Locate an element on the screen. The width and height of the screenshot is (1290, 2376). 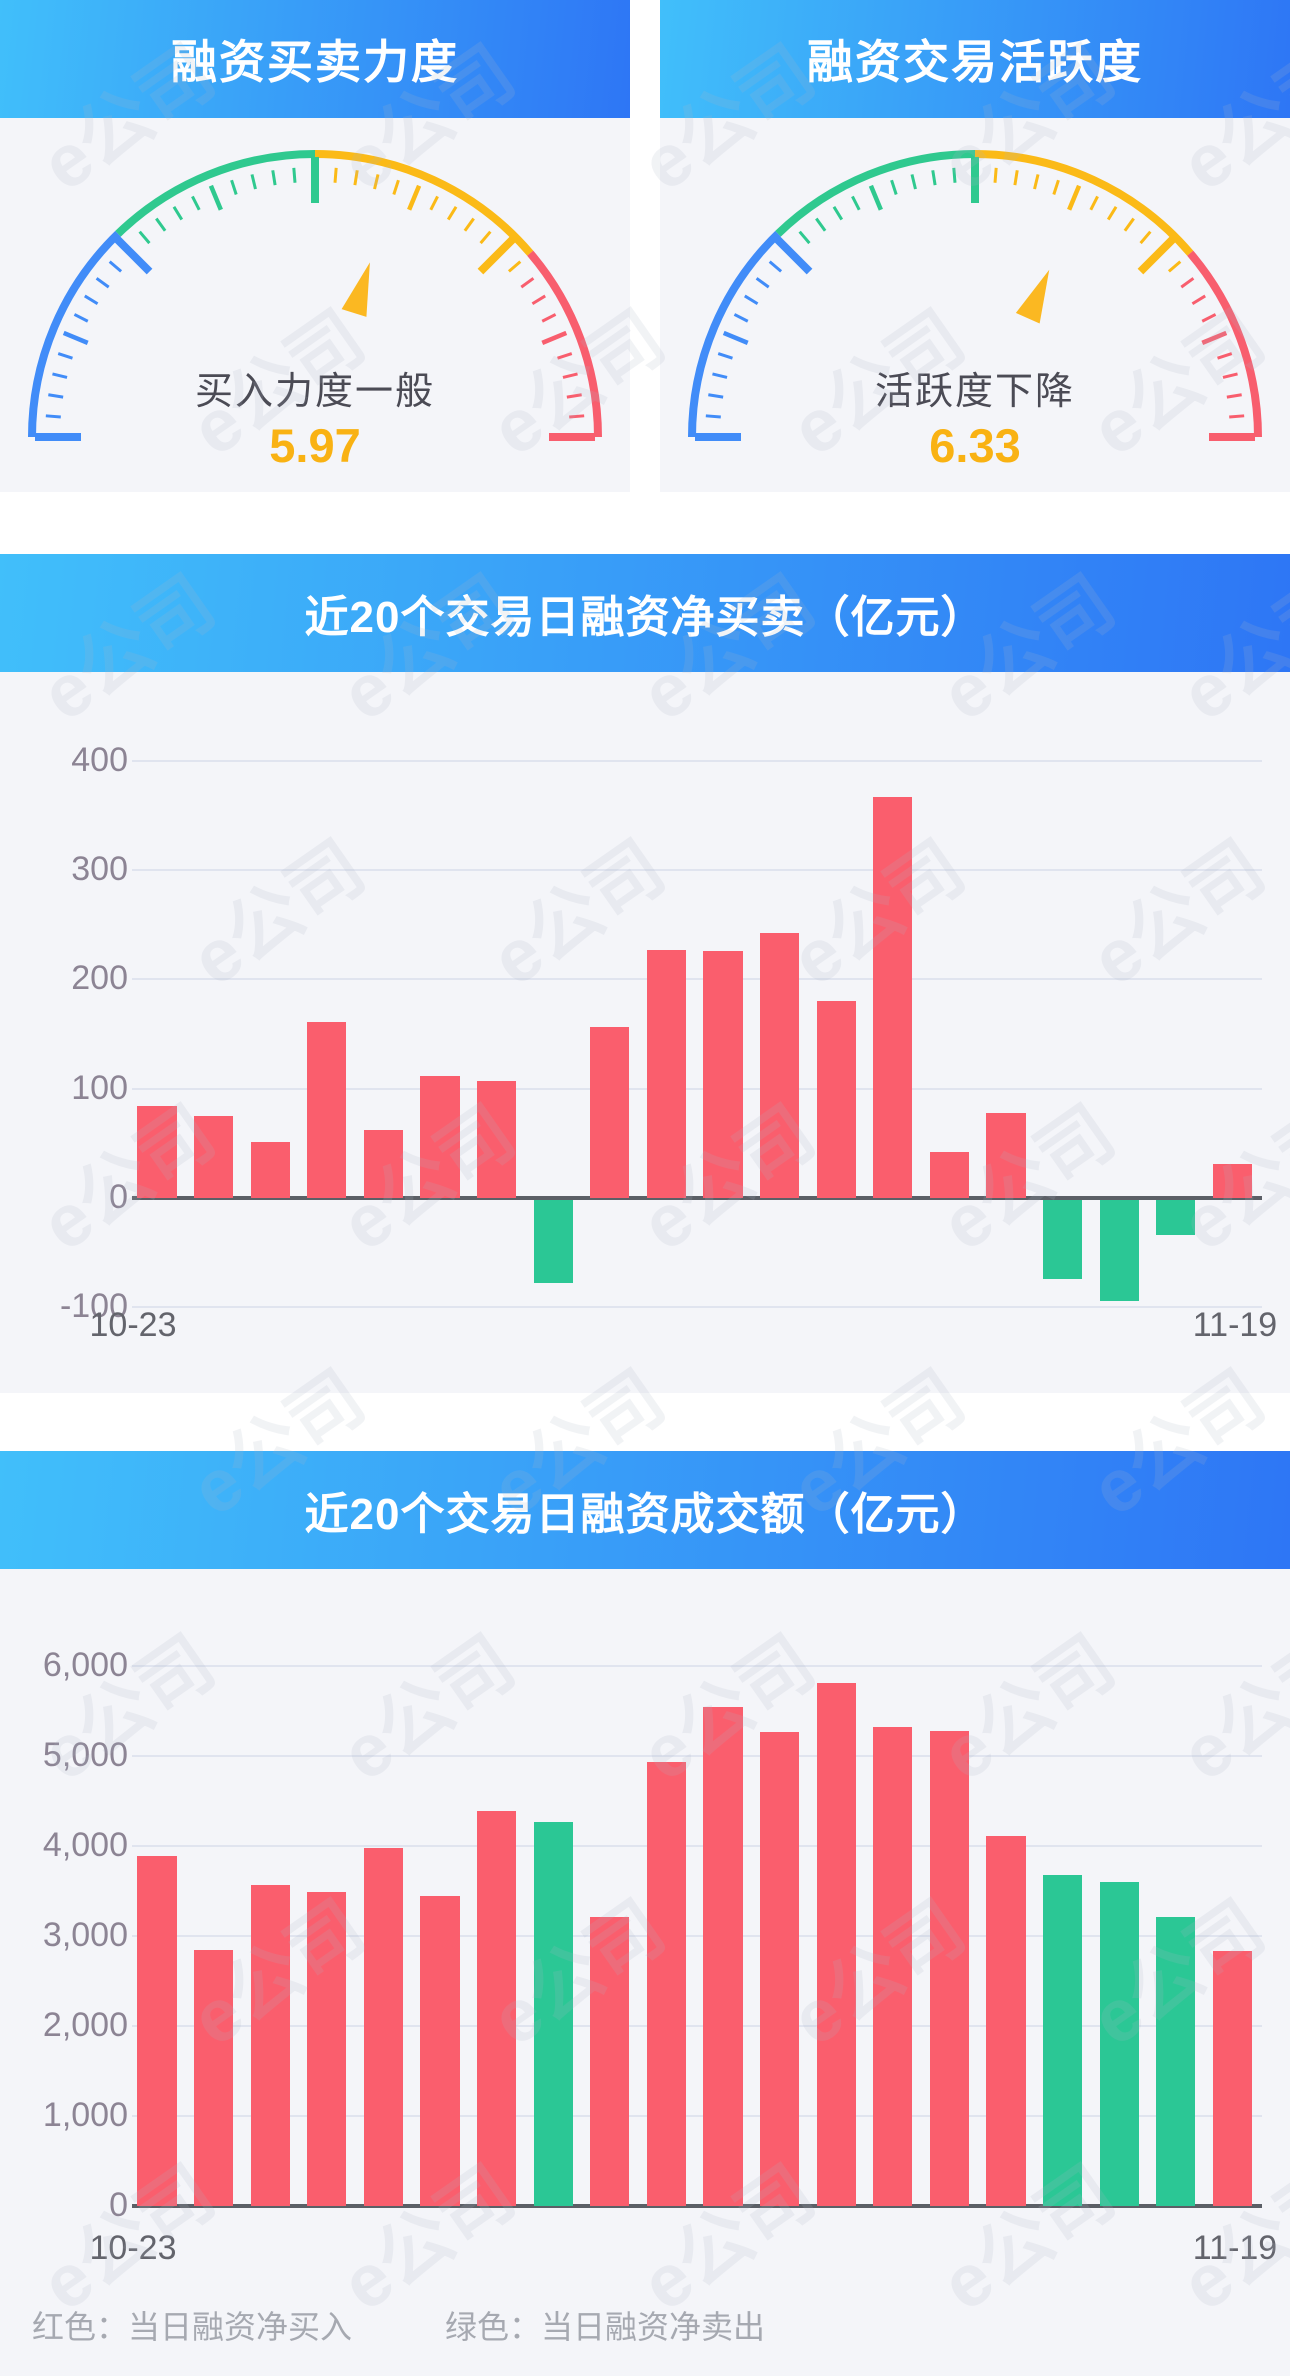
y-axis-tick-label: 200 is located at coordinates (99, 978).